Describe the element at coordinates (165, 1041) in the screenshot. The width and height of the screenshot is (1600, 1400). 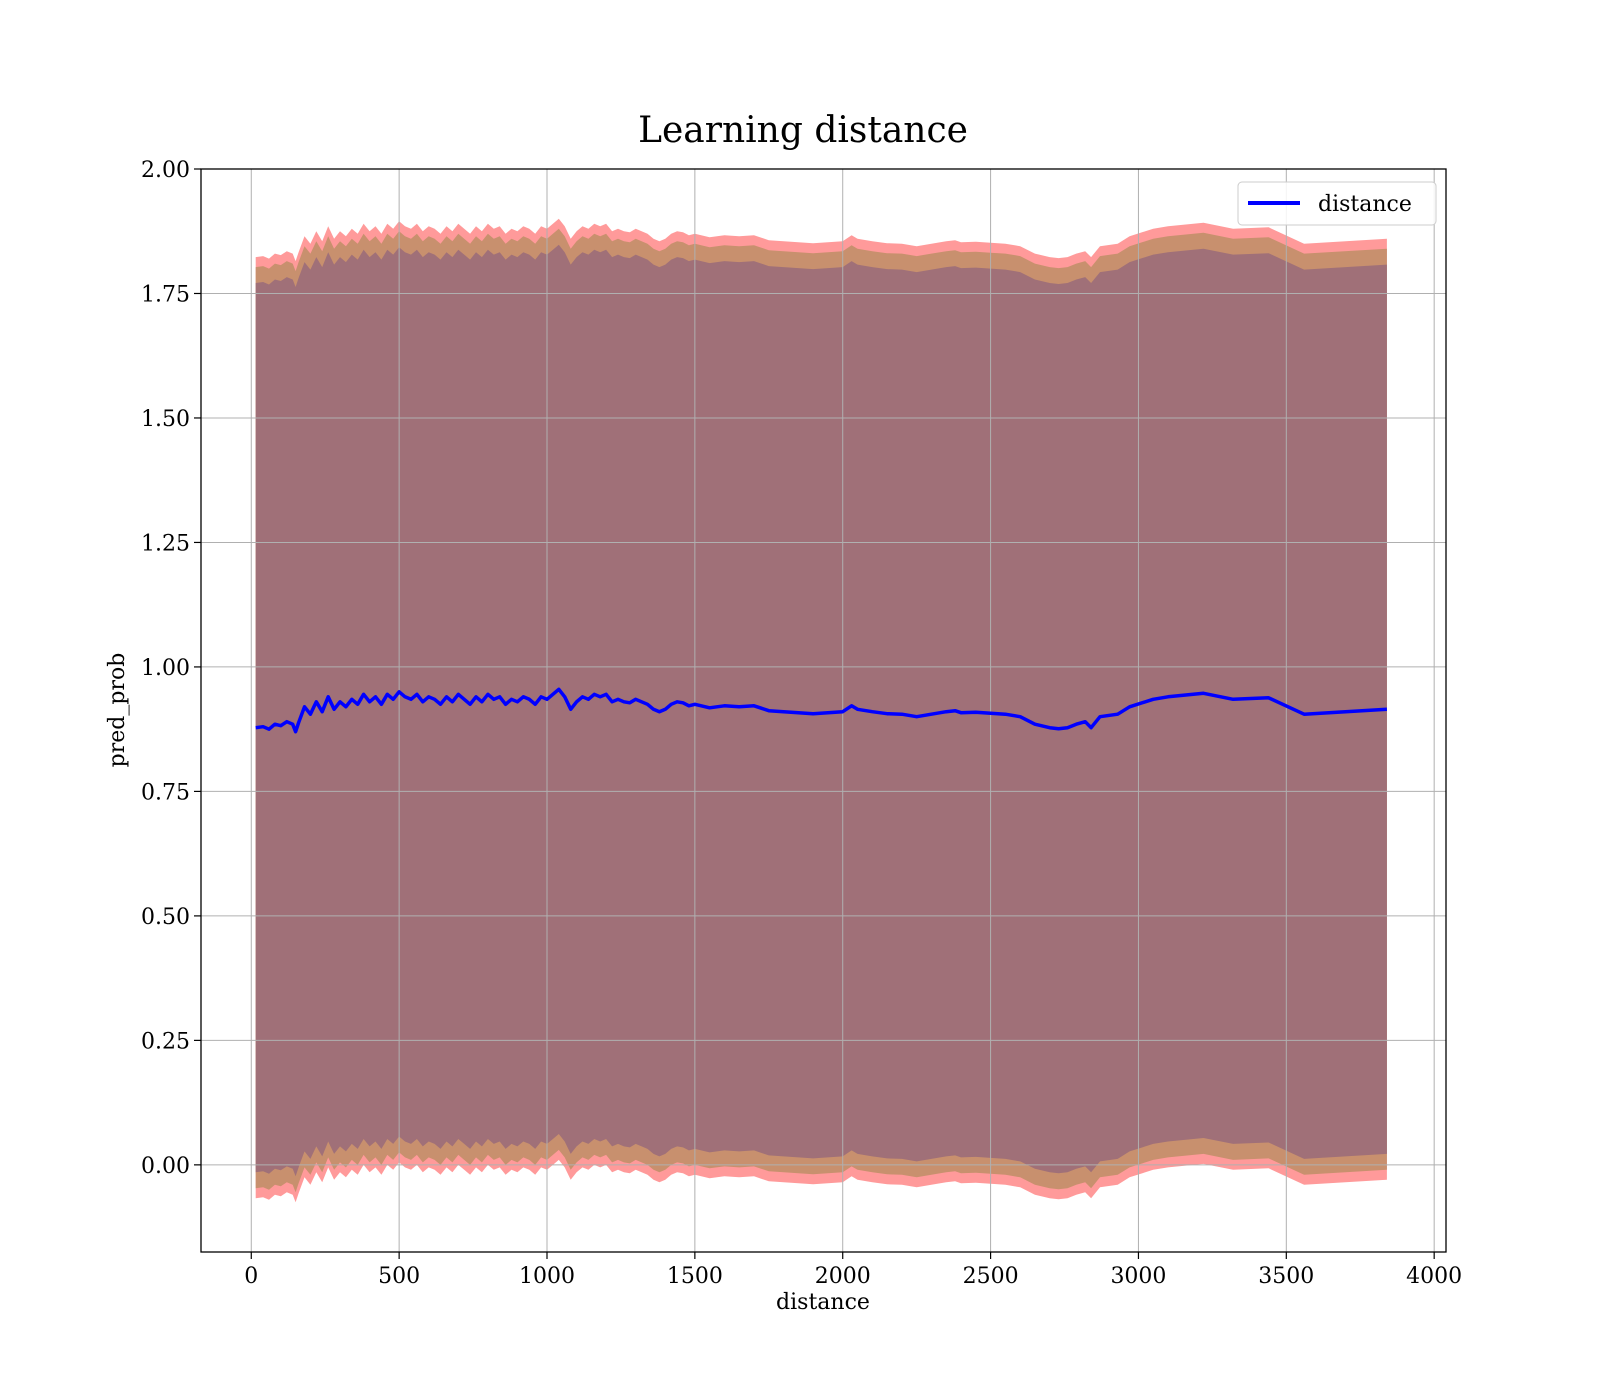
I see `y-tick-label: 0.25` at that location.